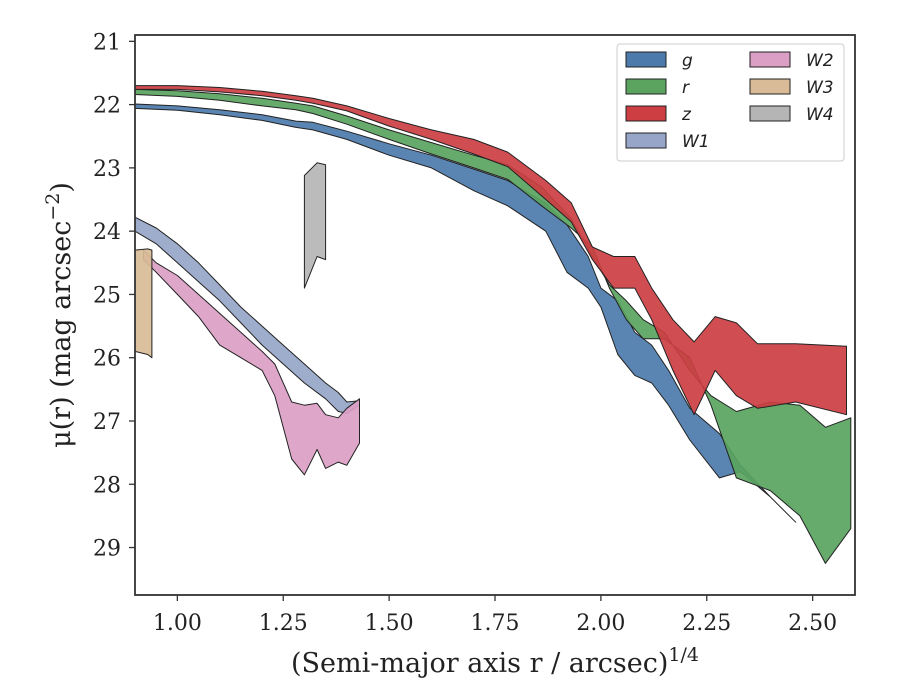  I want to click on x-tick-label: 2.50, so click(812, 623).